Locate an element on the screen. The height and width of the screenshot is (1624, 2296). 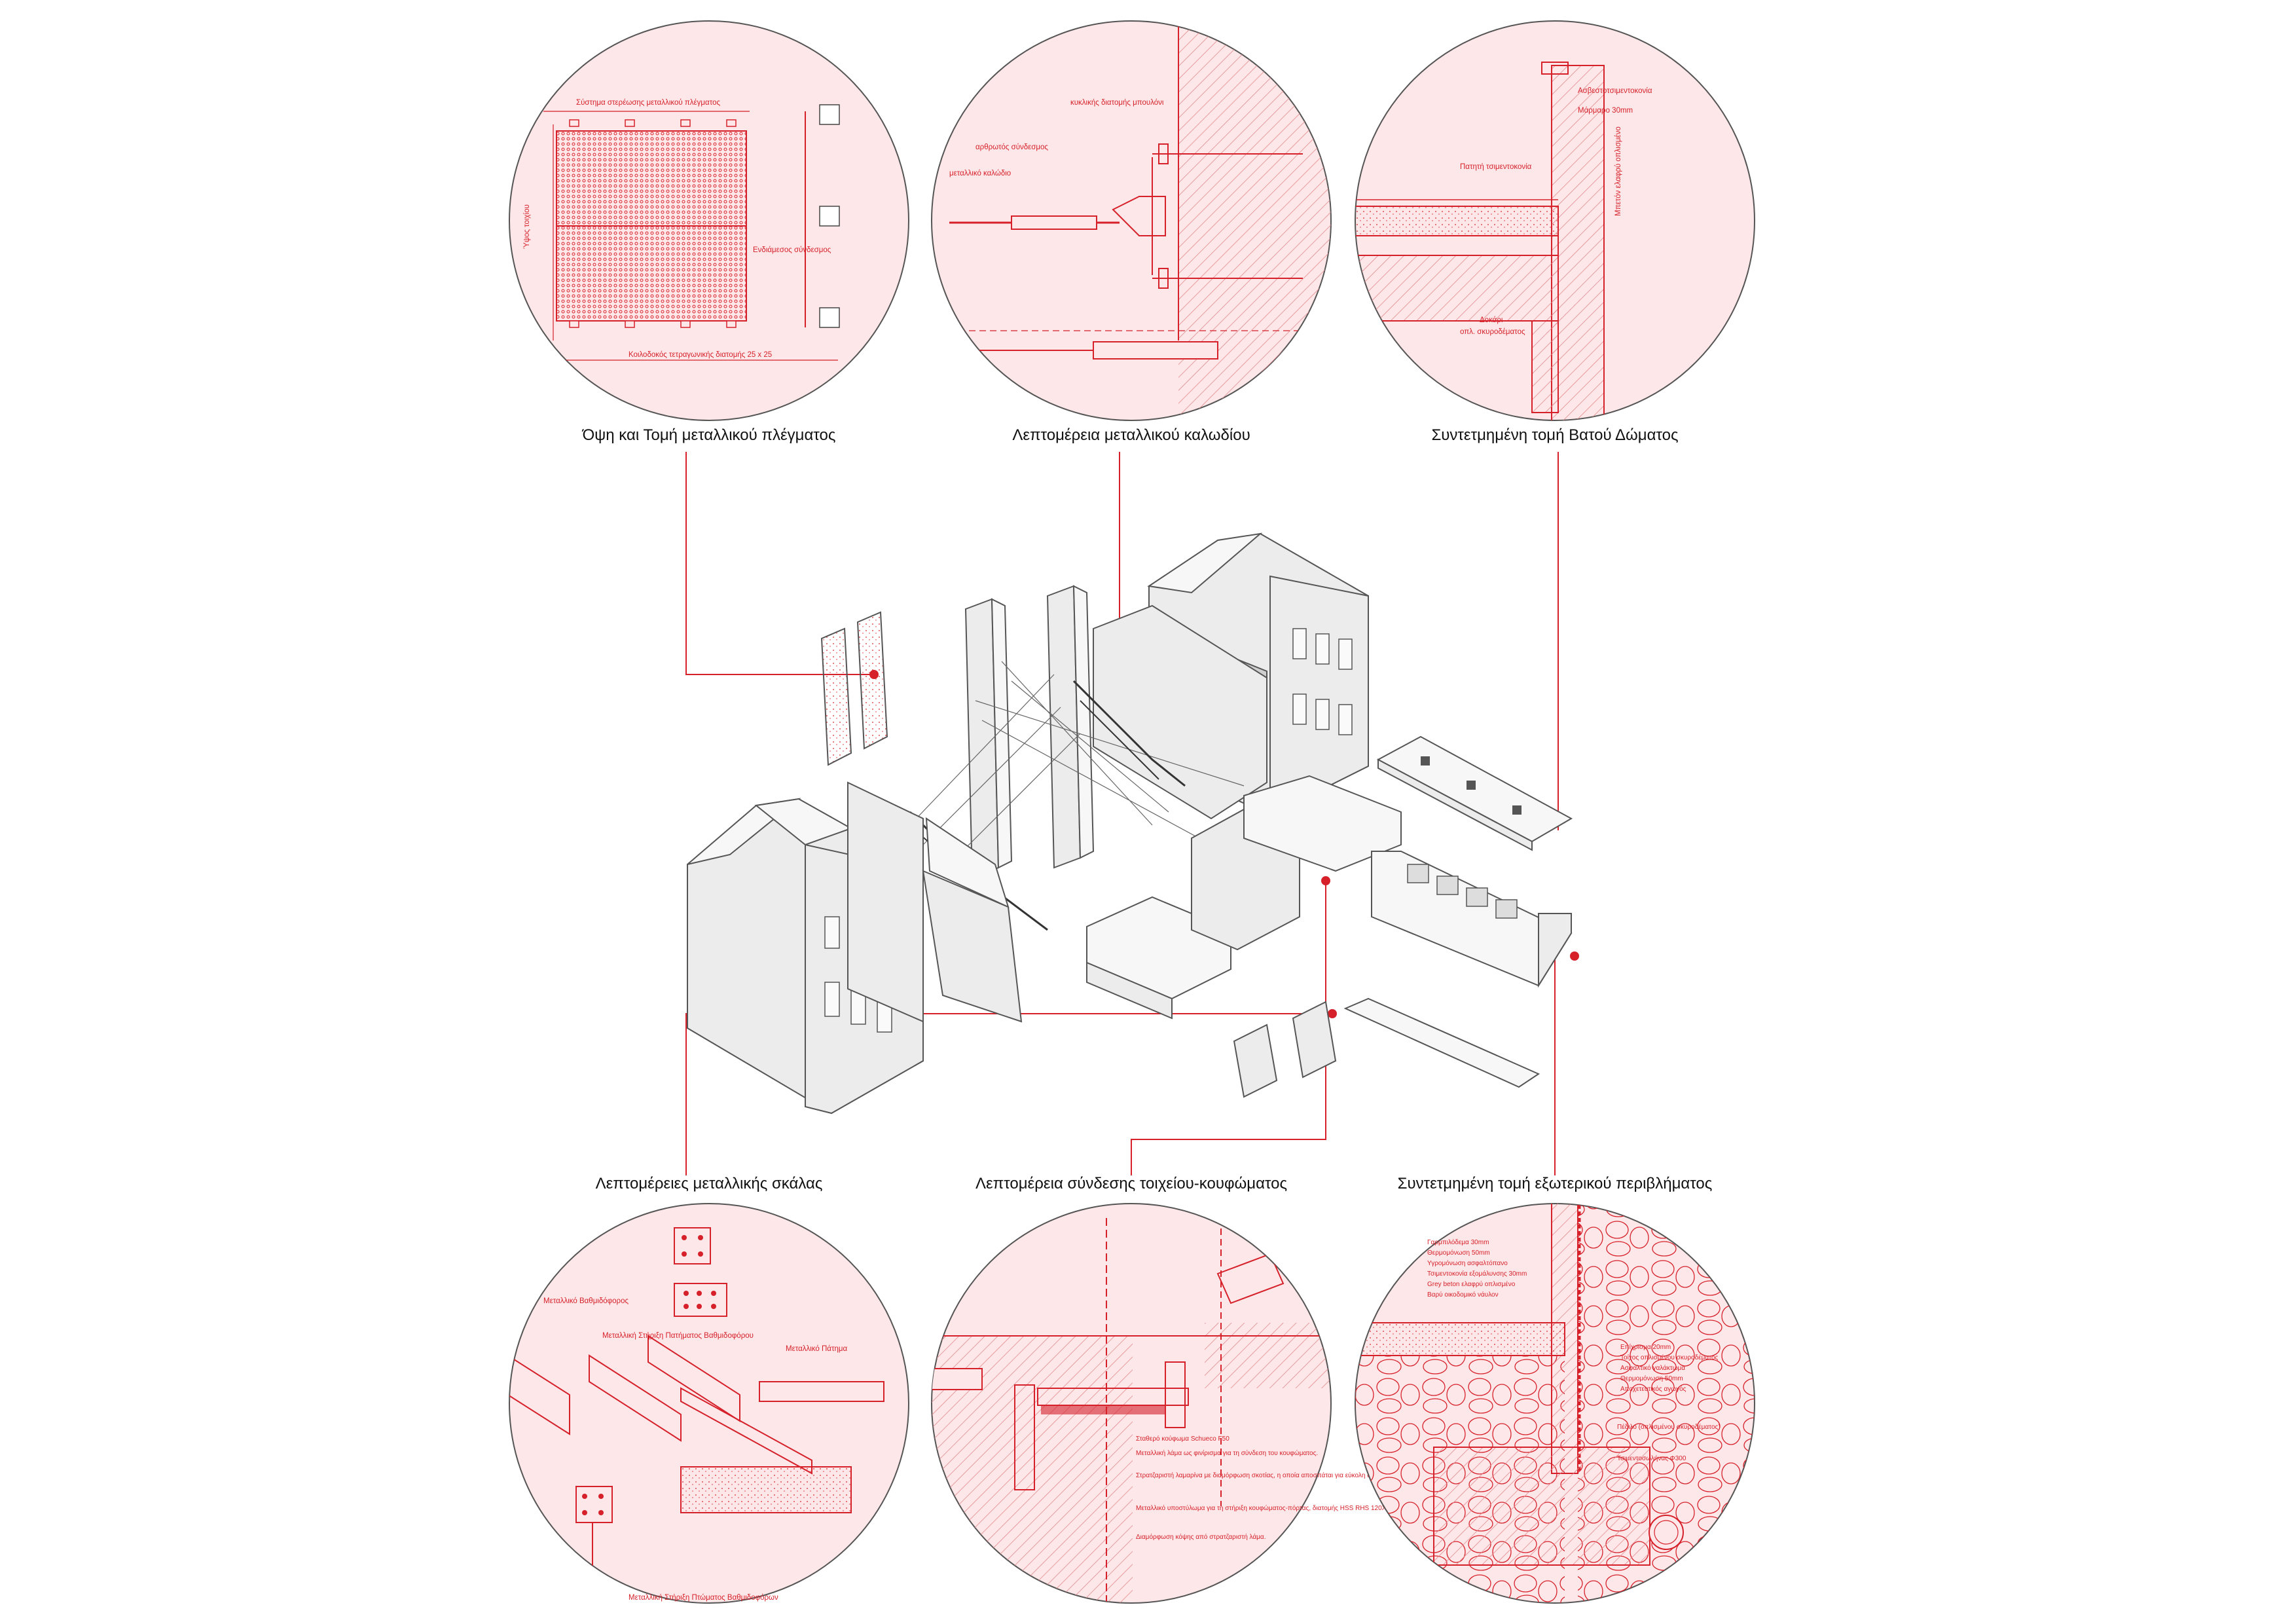
caption-stair: Λεπτομέρειες μεταλλικής σκάλας is located at coordinates (709, 1183).